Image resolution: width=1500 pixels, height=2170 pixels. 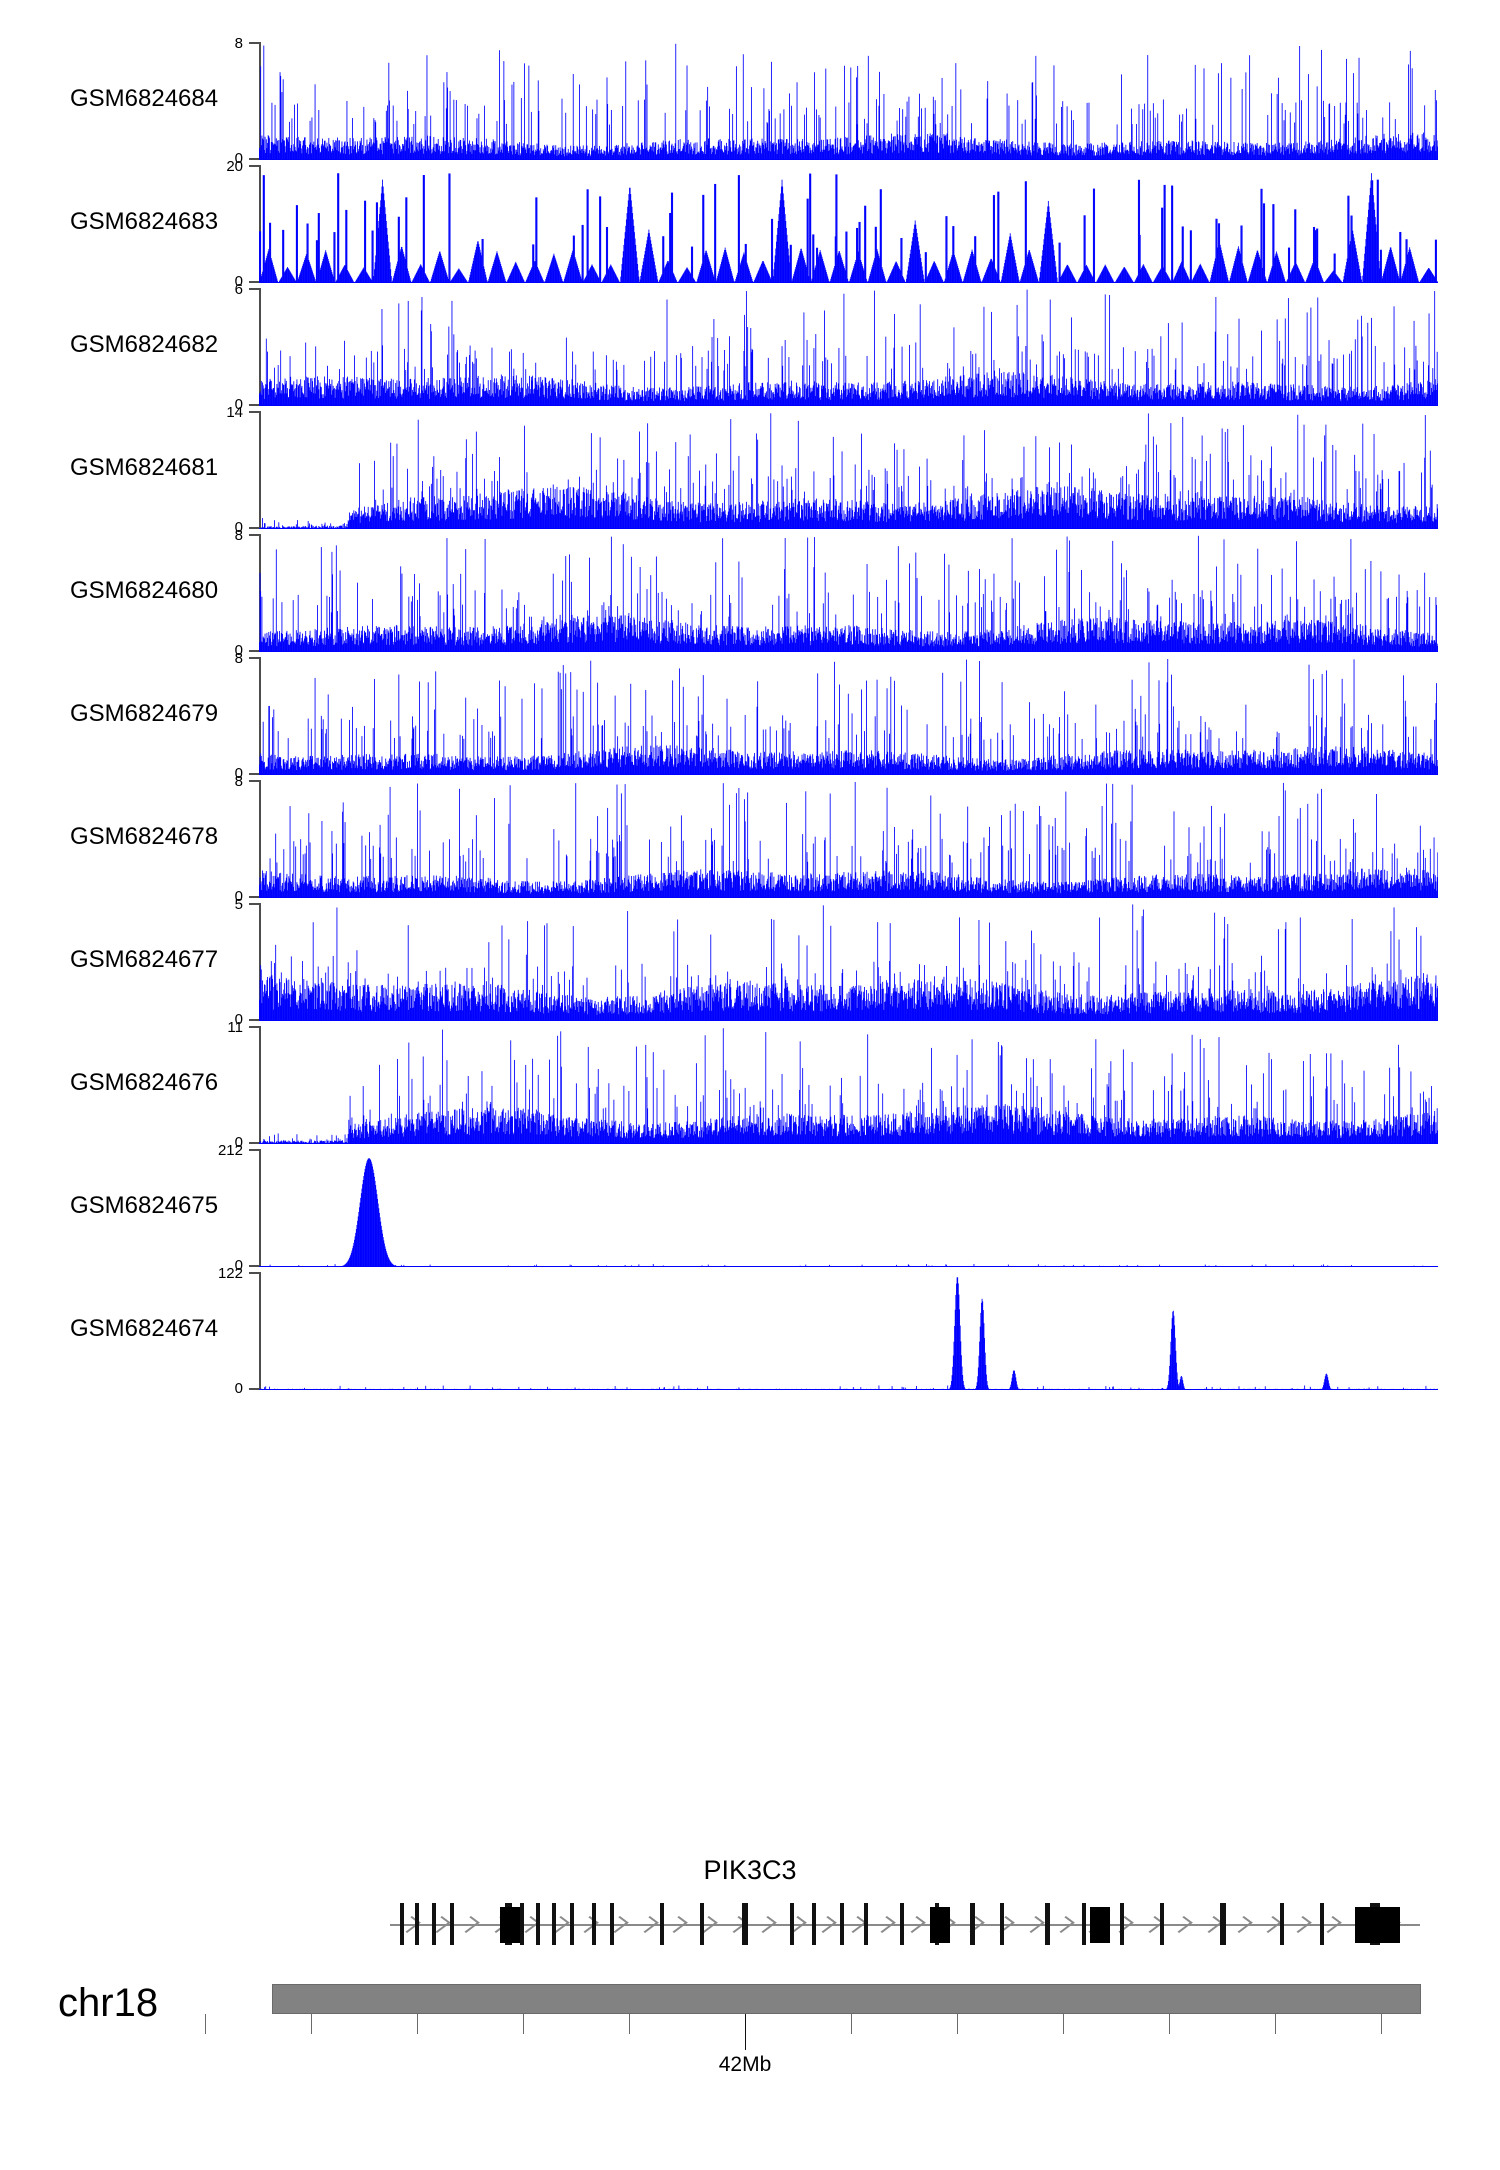 What do you see at coordinates (144, 98) in the screenshot?
I see `track-label-GSM6824684: GSM6824684` at bounding box center [144, 98].